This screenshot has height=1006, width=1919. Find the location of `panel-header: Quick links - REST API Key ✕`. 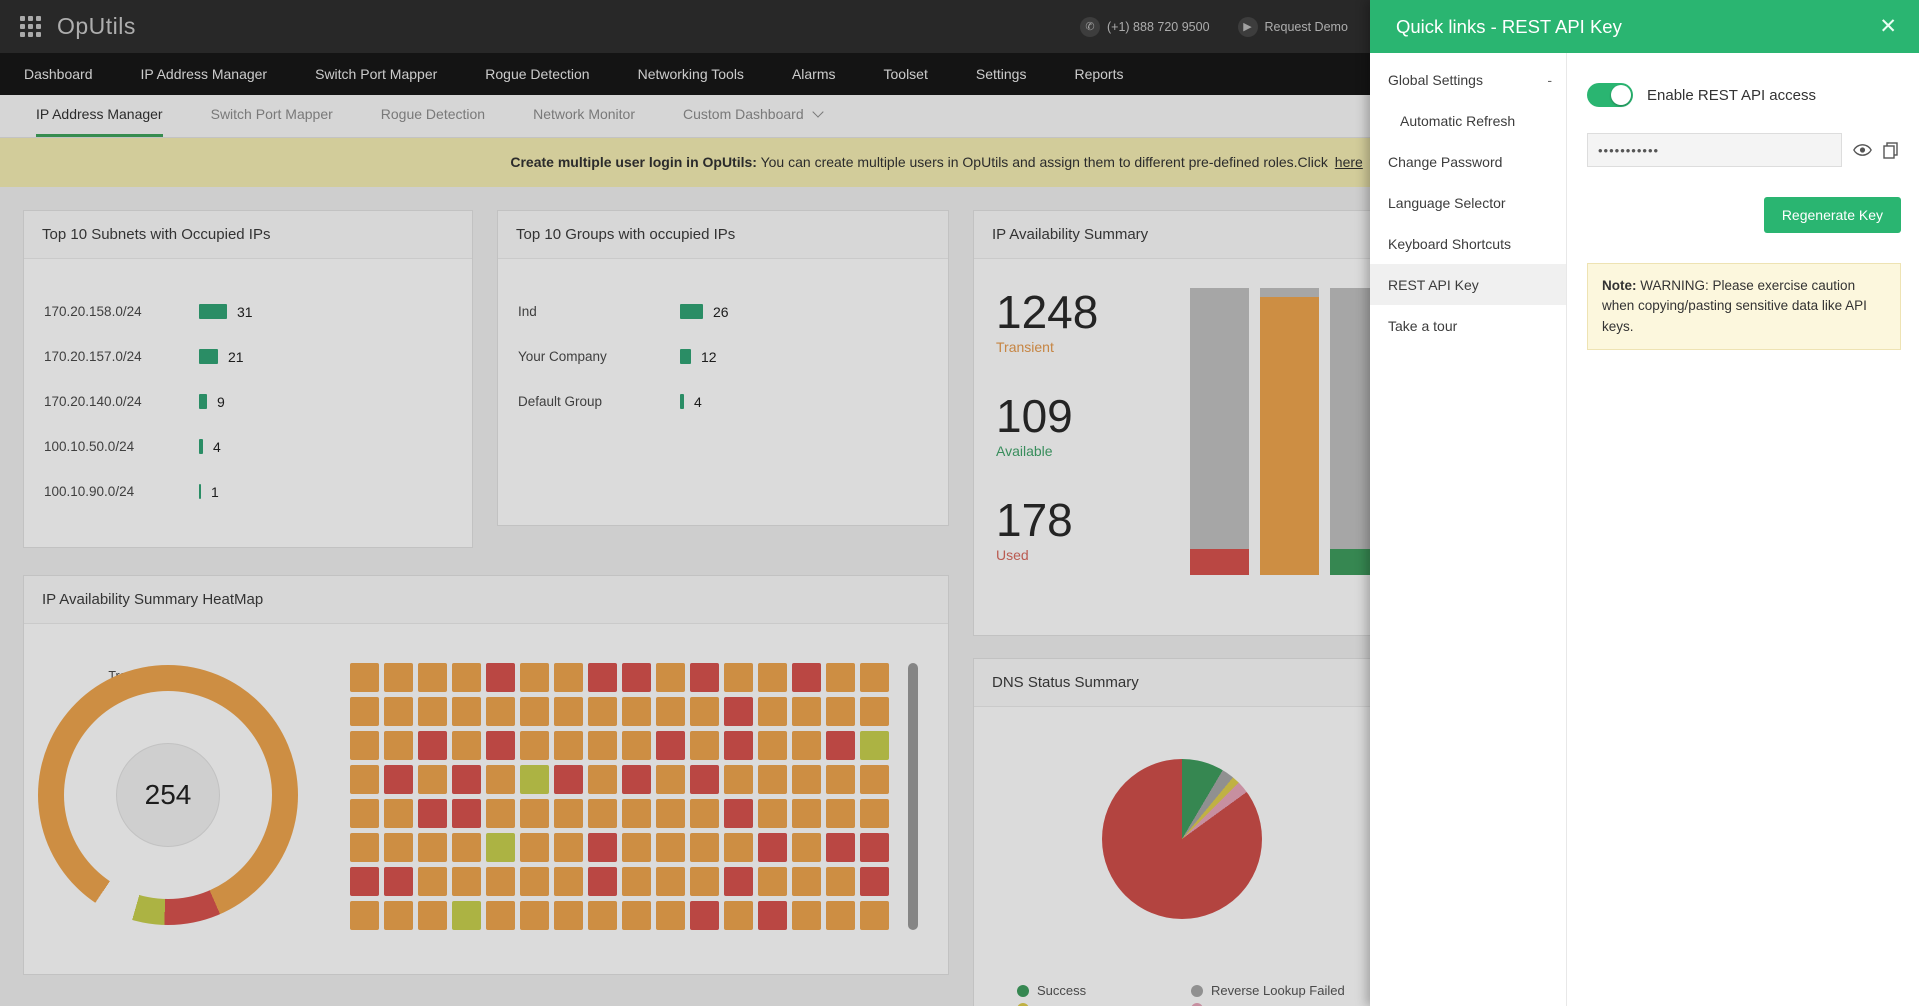

panel-header: Quick links - REST API Key ✕ is located at coordinates (1644, 26).